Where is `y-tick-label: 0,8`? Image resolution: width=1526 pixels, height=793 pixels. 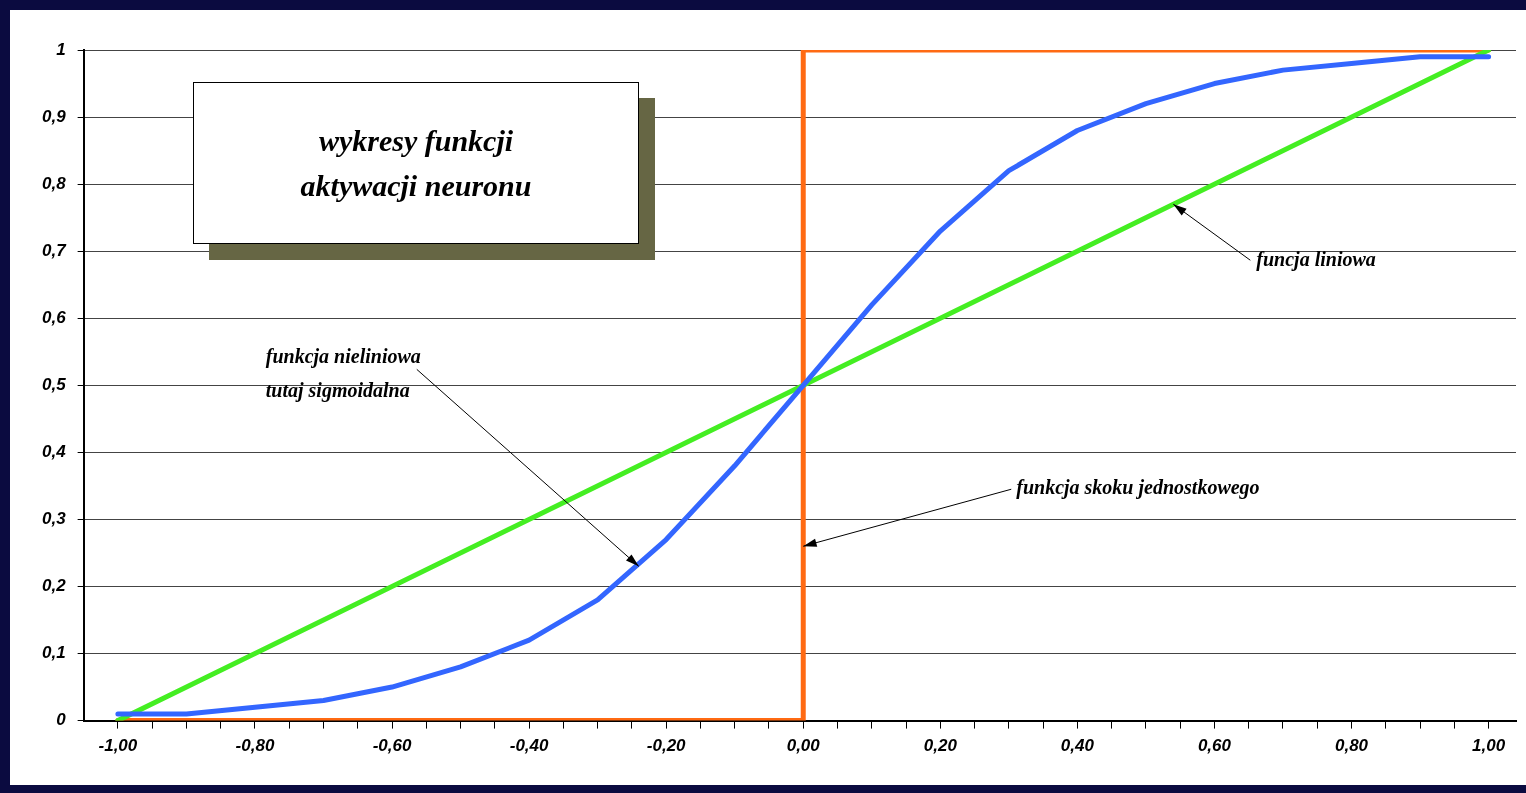 y-tick-label: 0,8 is located at coordinates (54, 183).